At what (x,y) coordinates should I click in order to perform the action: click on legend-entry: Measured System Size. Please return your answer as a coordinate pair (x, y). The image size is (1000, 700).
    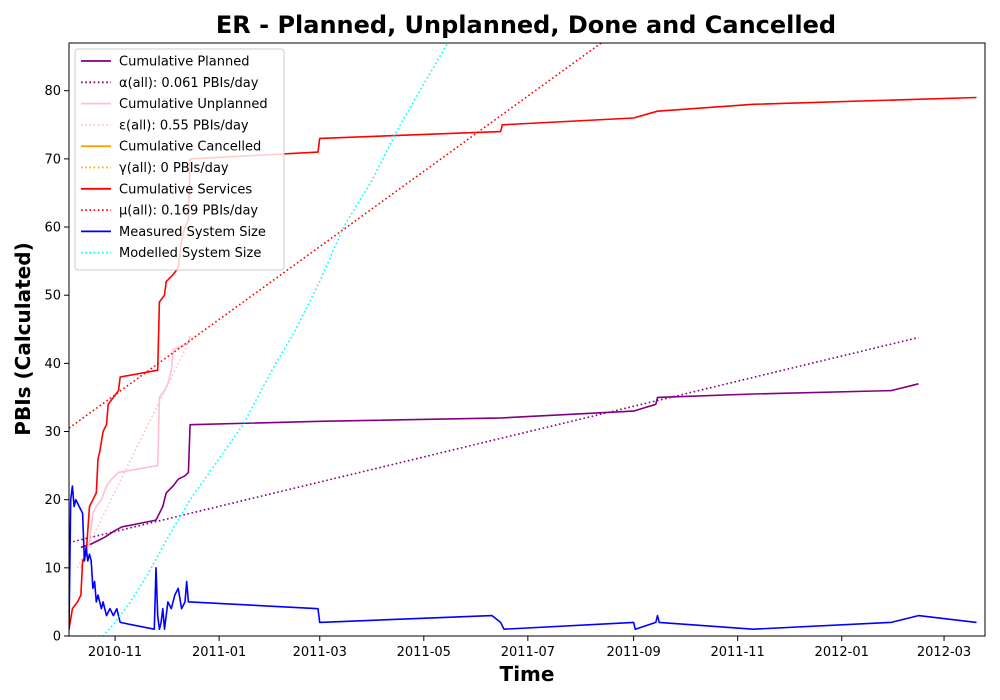
    Looking at the image, I should click on (192, 232).